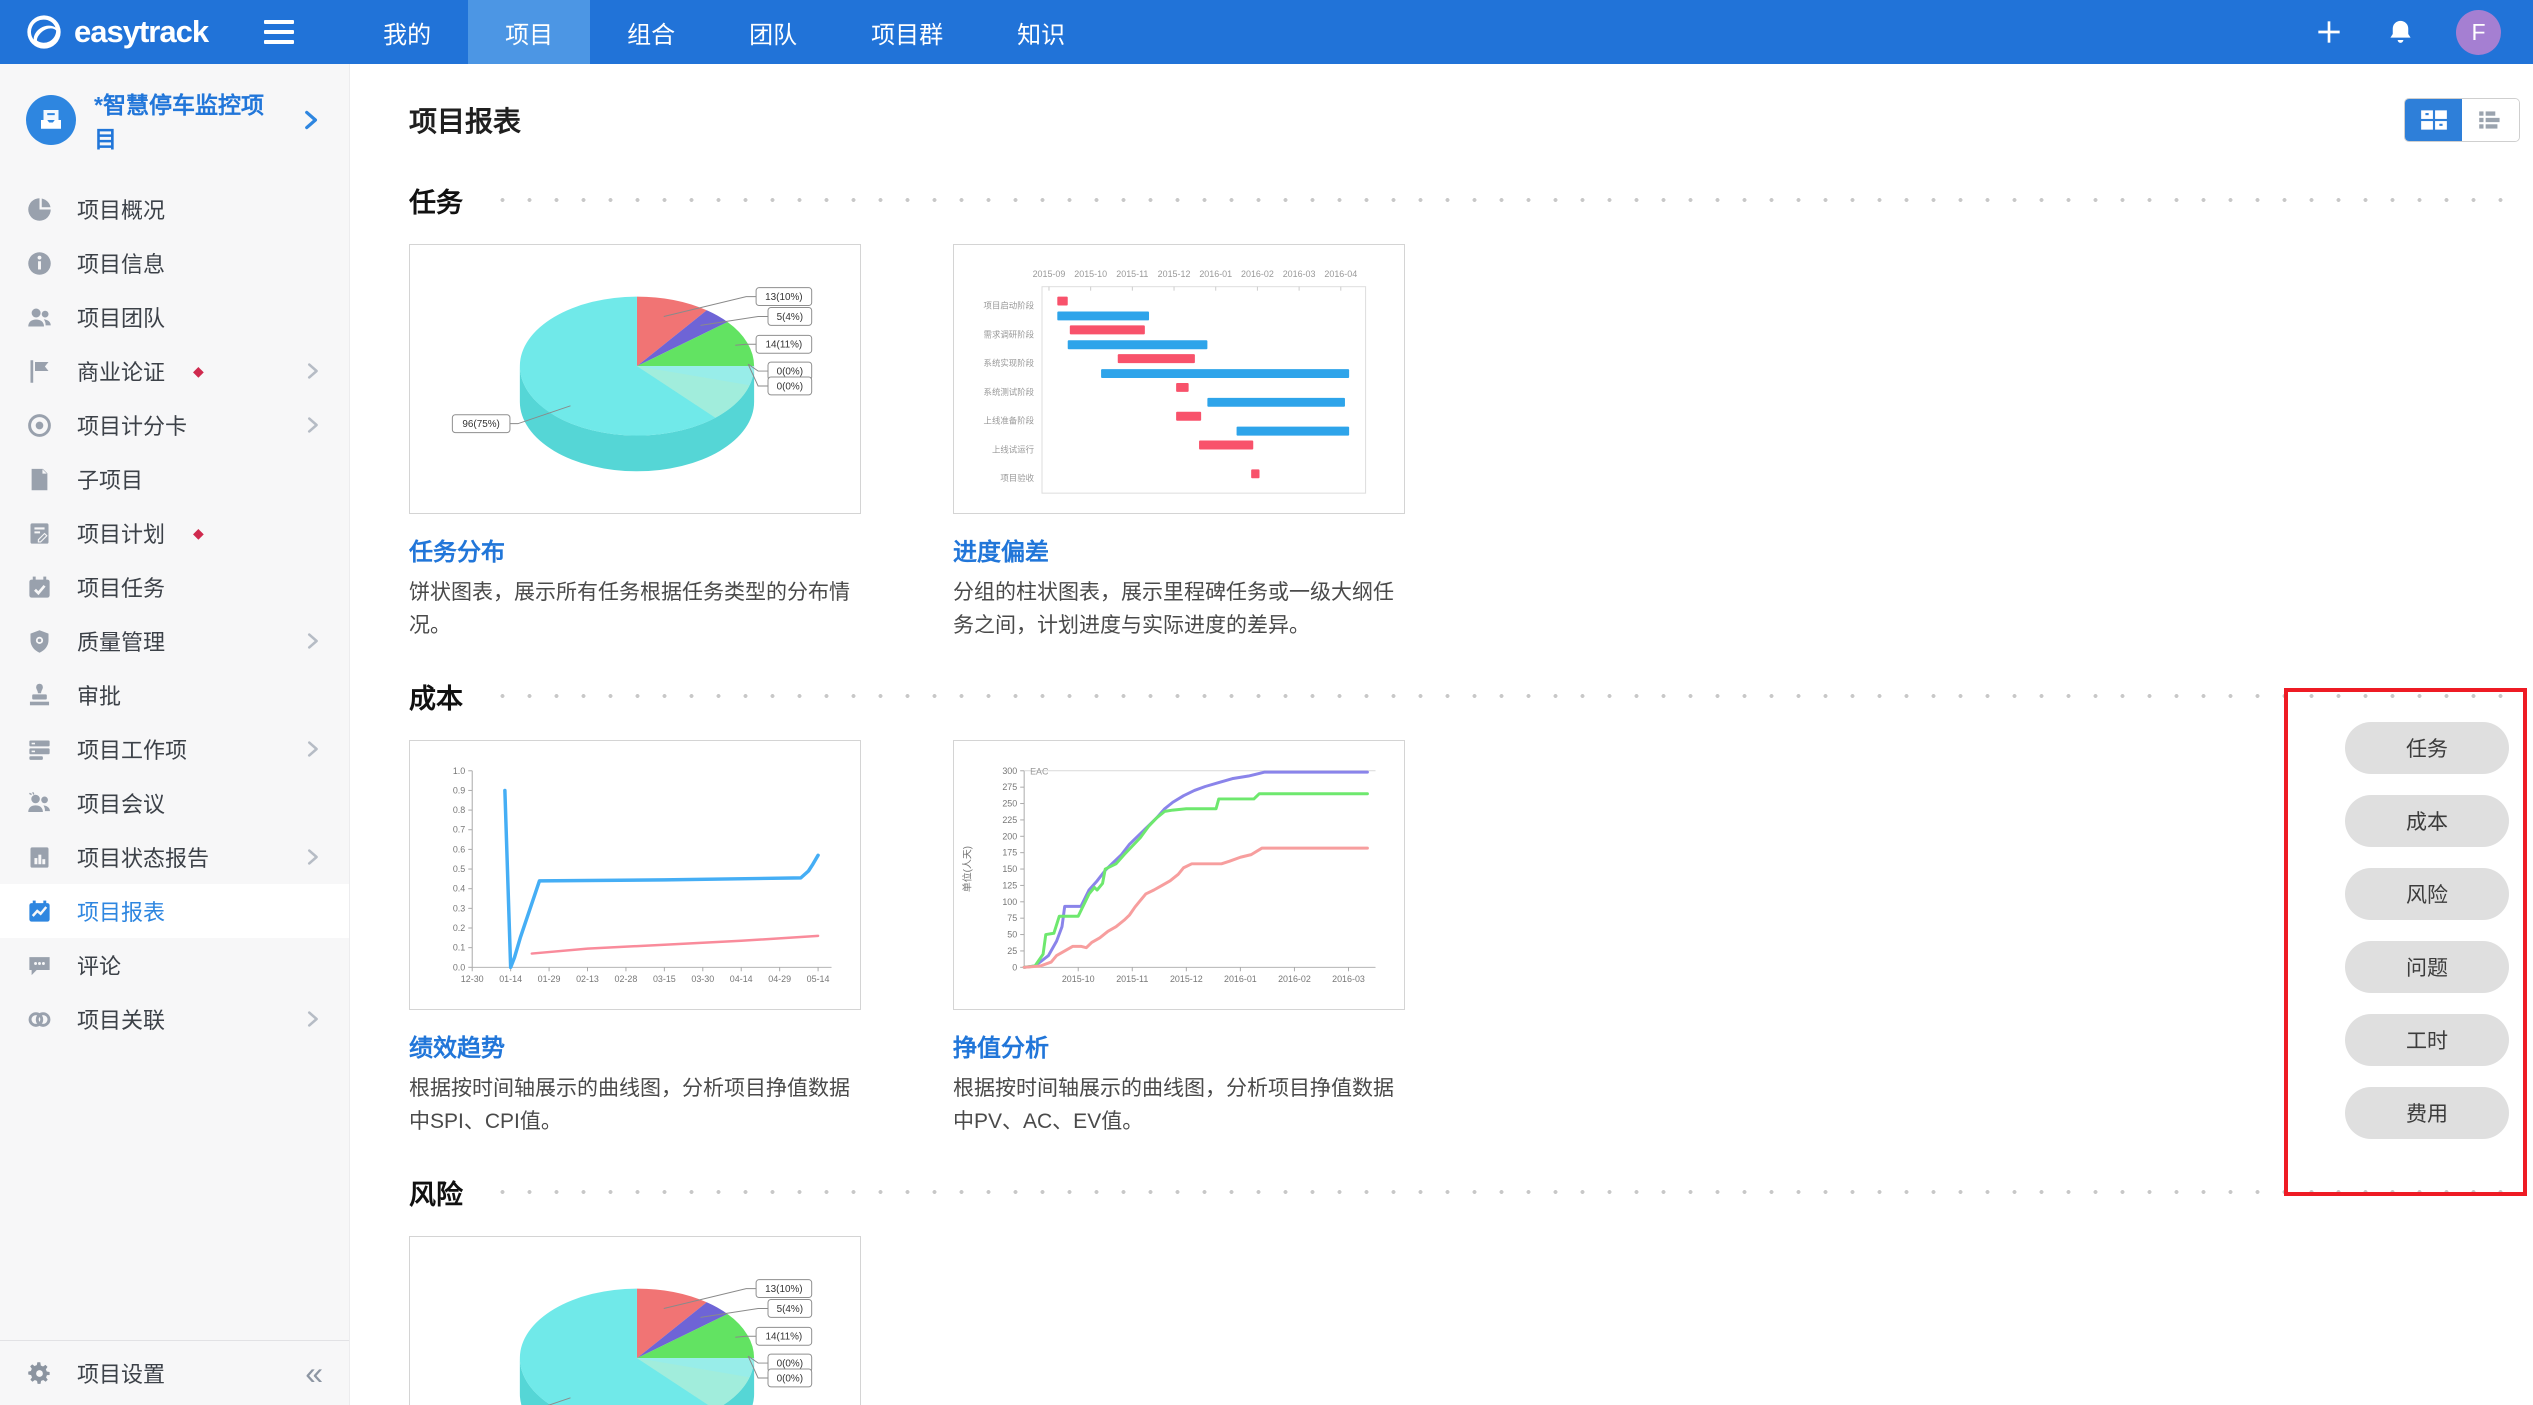 Image resolution: width=2533 pixels, height=1405 pixels. Describe the element at coordinates (174, 587) in the screenshot. I see `sidebar-item-7: 项目任务` at that location.